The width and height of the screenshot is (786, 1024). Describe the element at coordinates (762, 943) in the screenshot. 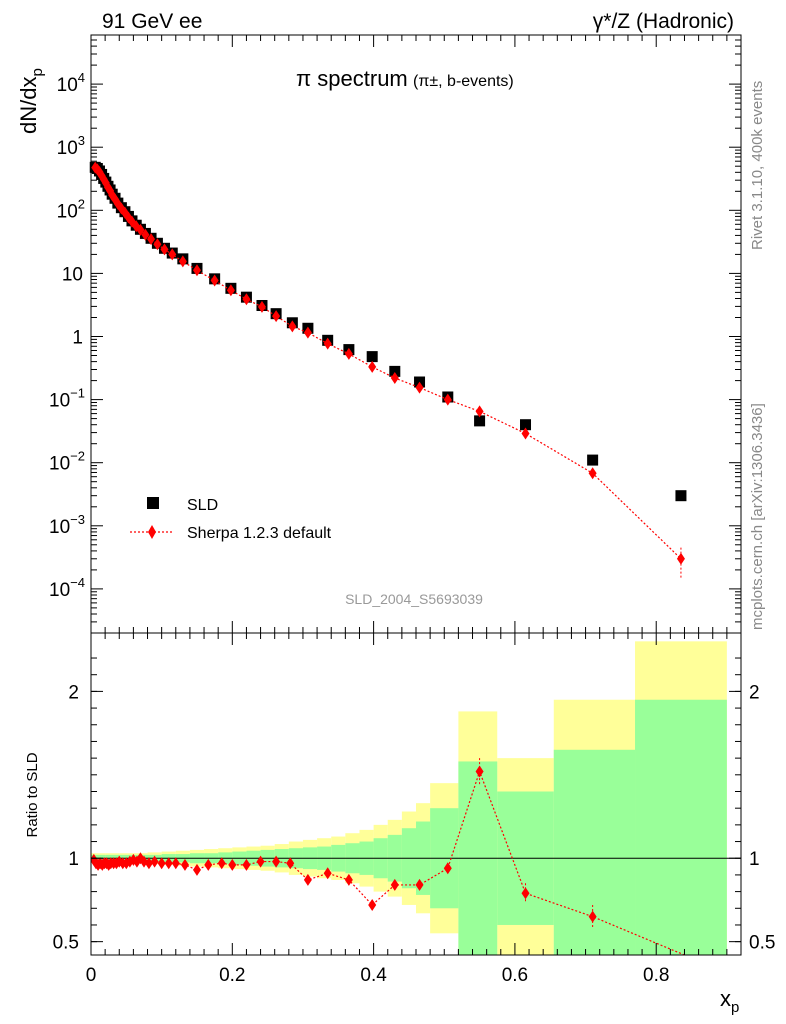

I see `ratio-ytick-label-right: 0.5` at that location.